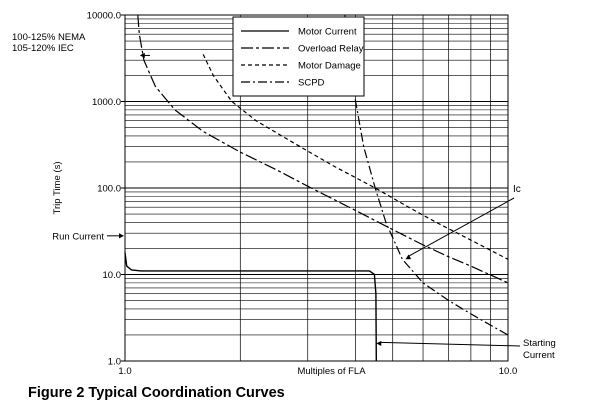 The height and width of the screenshot is (414, 593). I want to click on iec-label: 105-120% IEC, so click(43, 48).